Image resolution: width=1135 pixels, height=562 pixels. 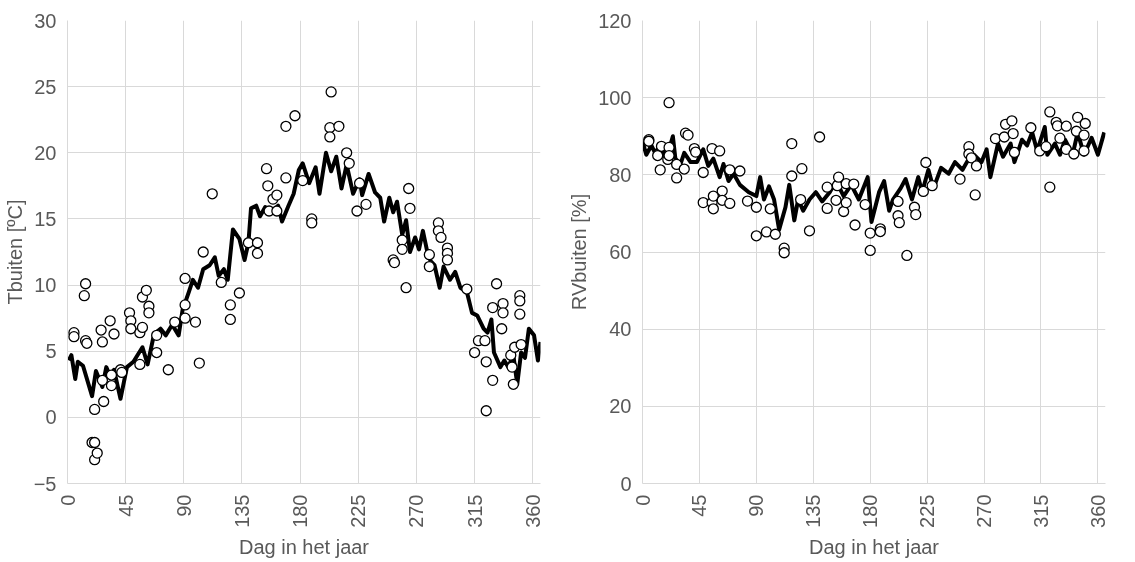 I want to click on y-tick-label: 100, so click(x=615, y=97).